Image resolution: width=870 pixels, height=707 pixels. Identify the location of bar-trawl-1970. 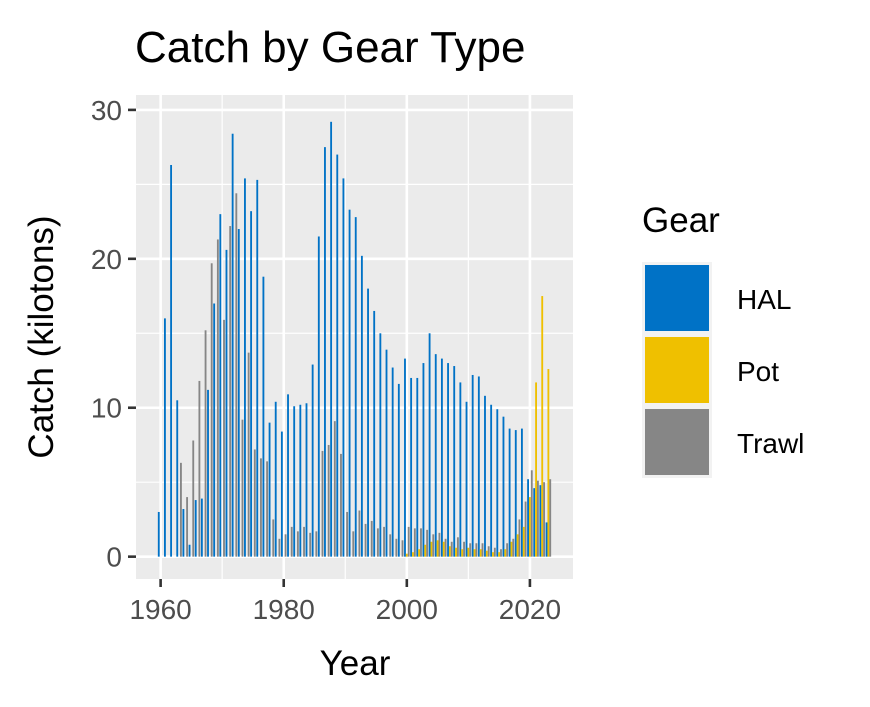
(224, 438).